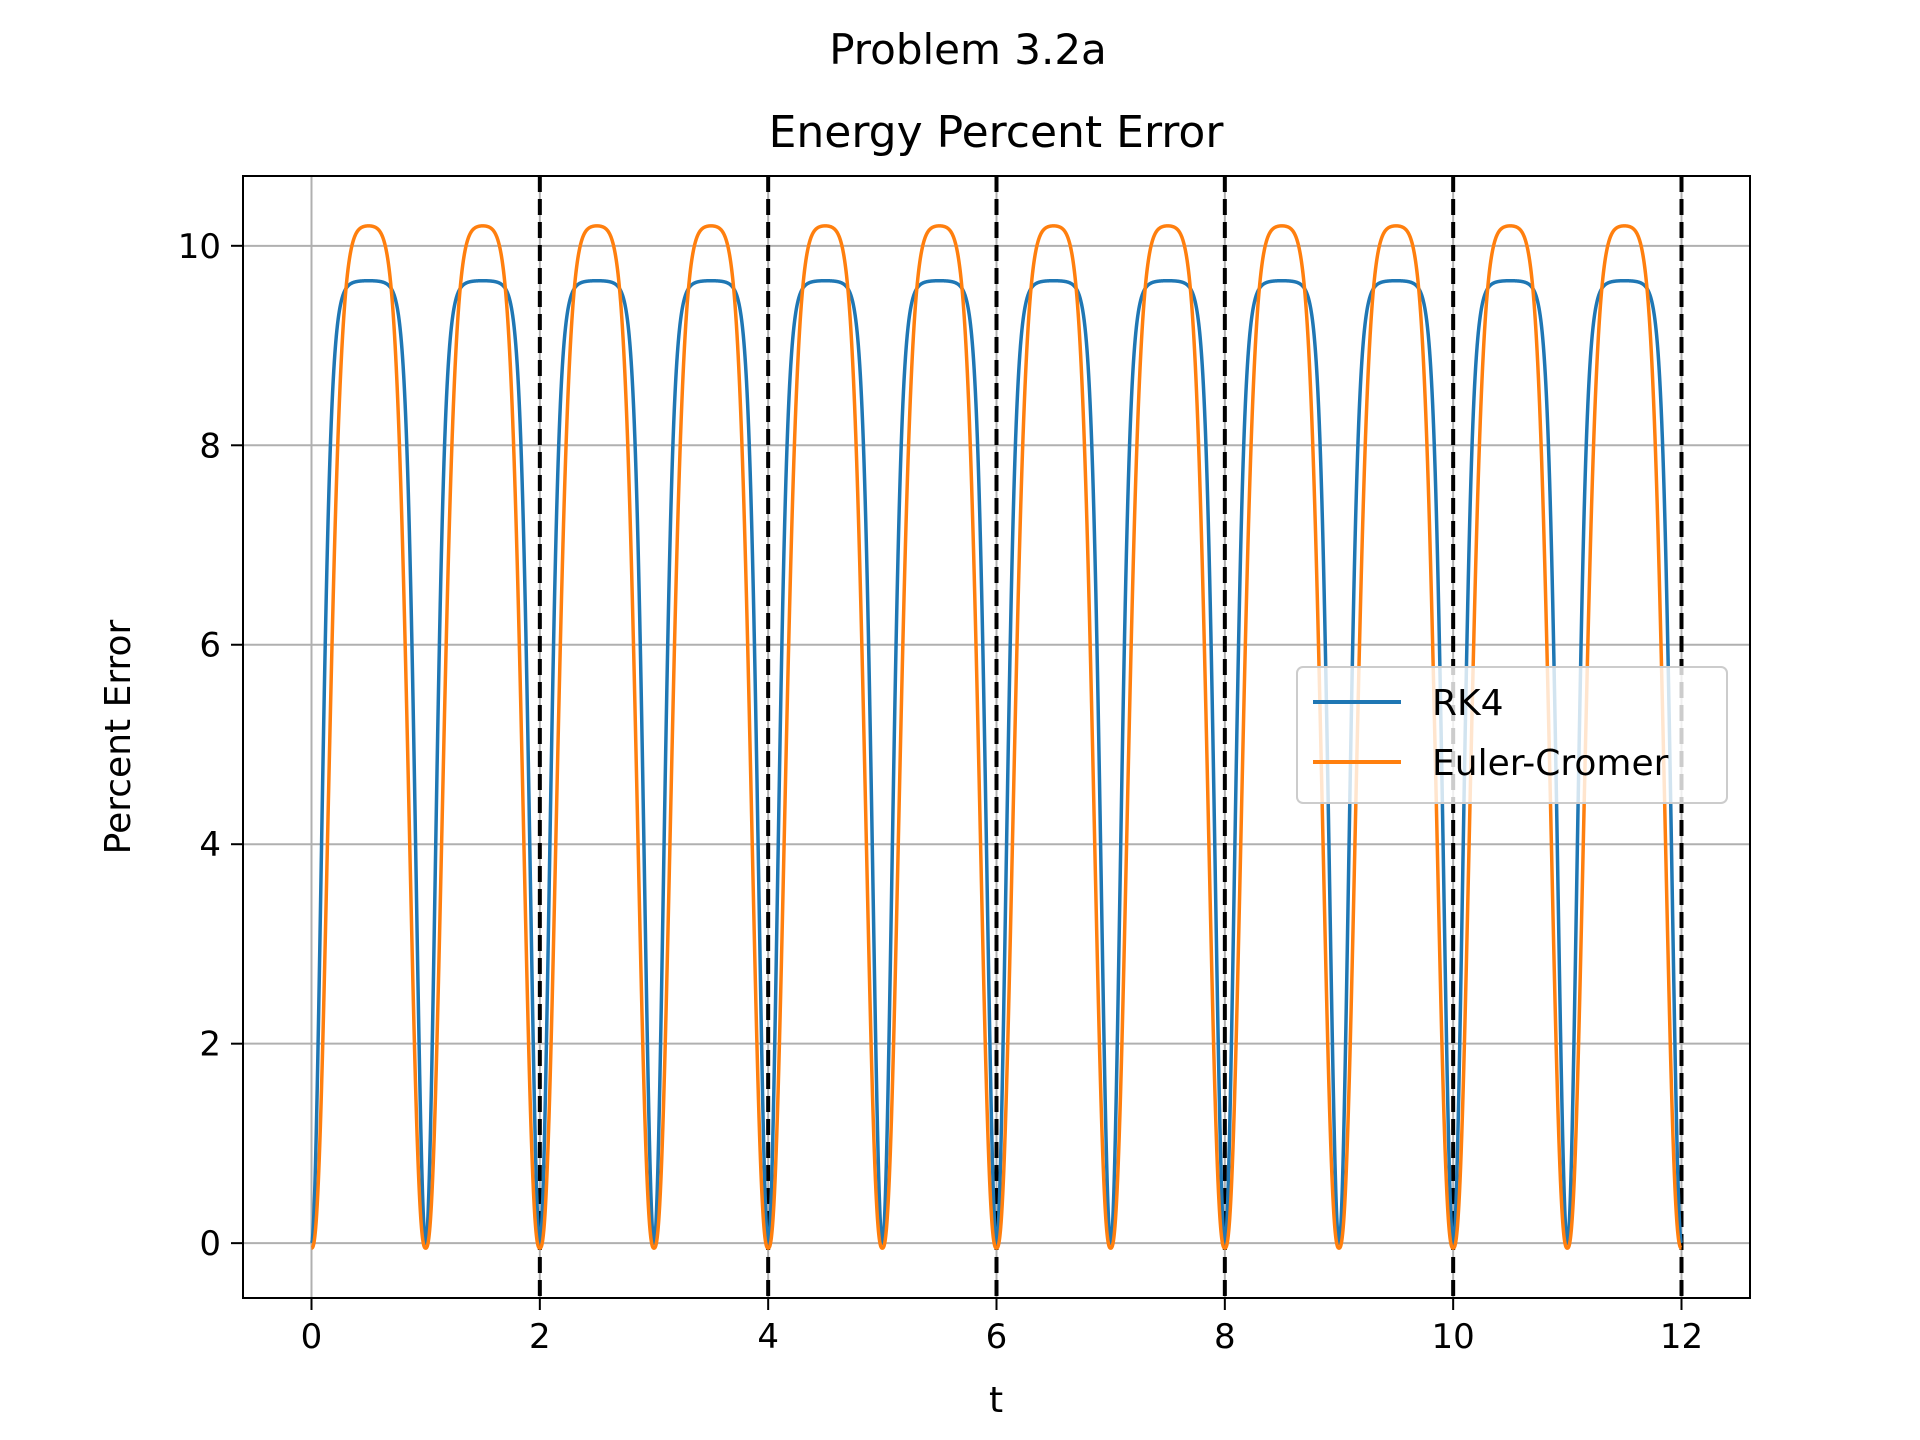 The height and width of the screenshot is (1440, 1920). What do you see at coordinates (210, 1244) in the screenshot?
I see `y-tick-label-0: 0` at bounding box center [210, 1244].